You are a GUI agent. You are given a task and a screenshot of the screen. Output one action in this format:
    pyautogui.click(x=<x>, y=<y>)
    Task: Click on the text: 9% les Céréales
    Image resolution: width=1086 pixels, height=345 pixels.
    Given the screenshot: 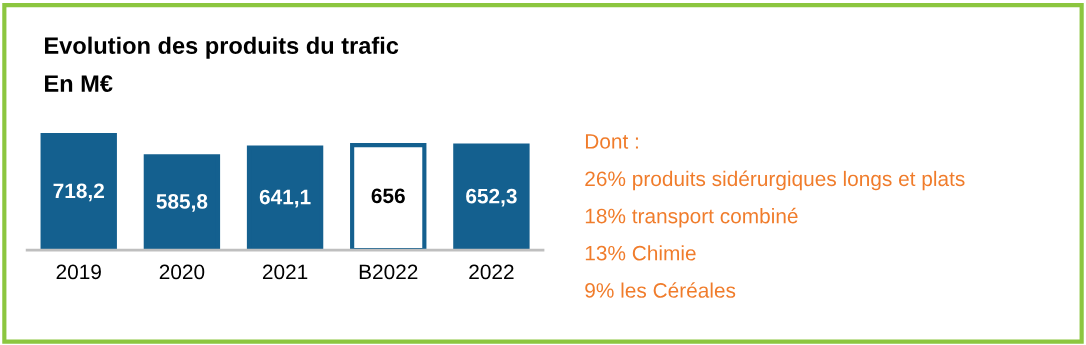 What is the action you would take?
    pyautogui.click(x=660, y=290)
    